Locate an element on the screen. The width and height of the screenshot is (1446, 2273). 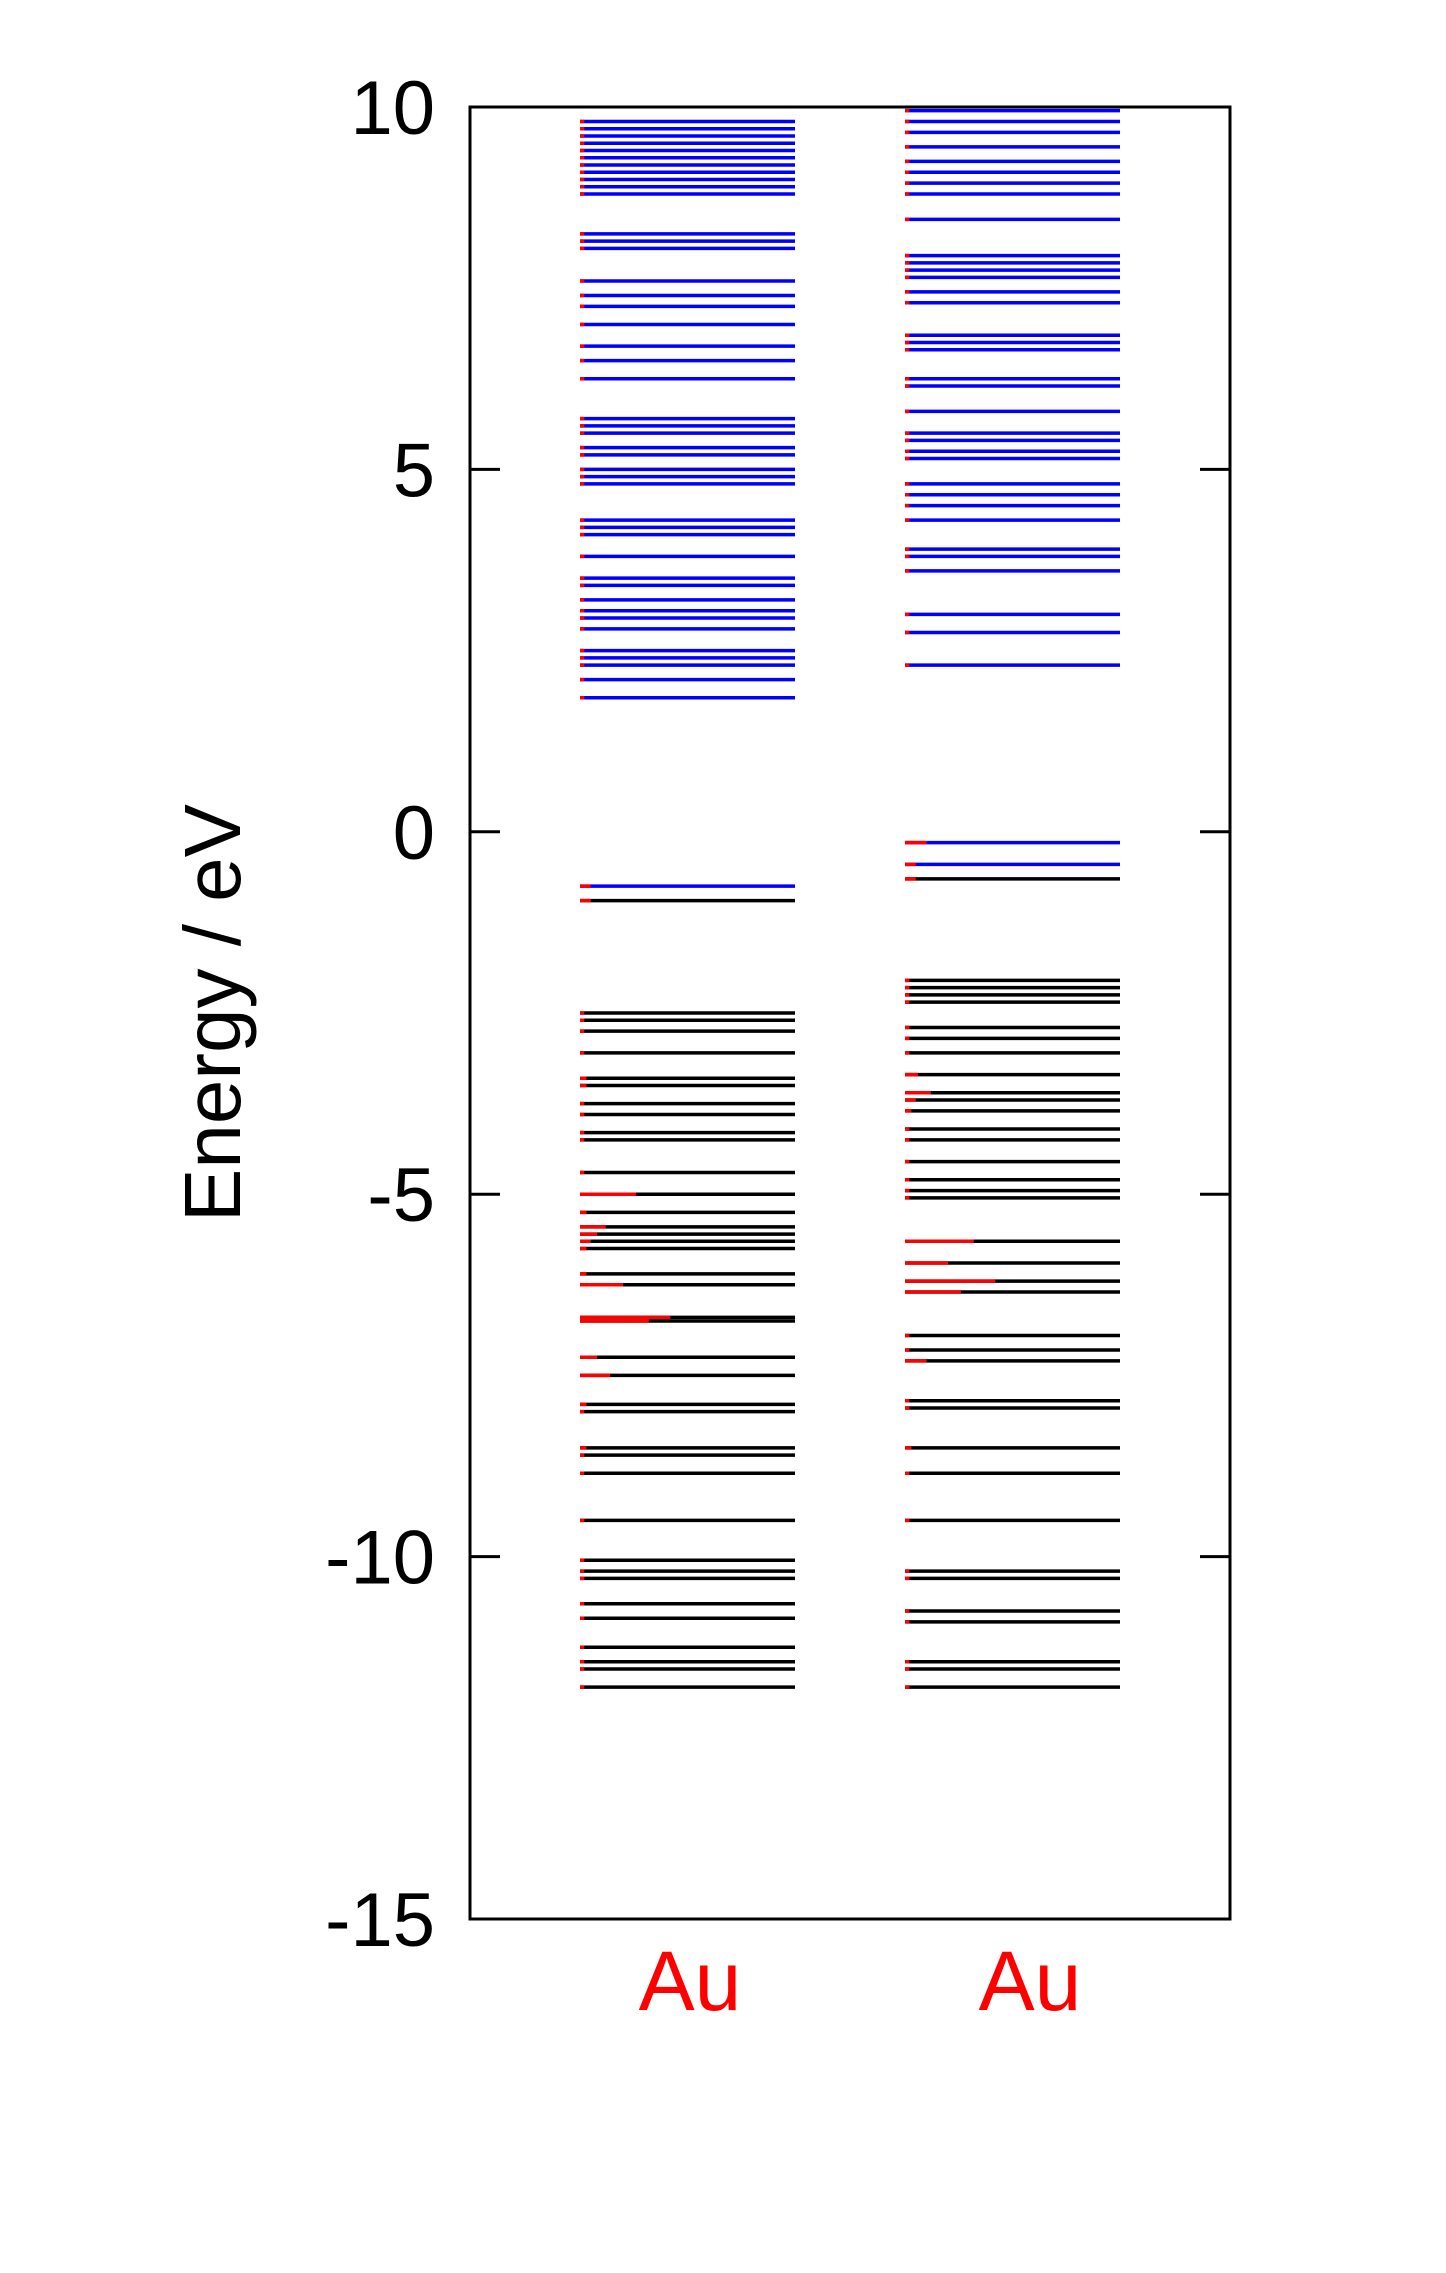
y-axis-title: Energy / eV is located at coordinates (212, 1012).